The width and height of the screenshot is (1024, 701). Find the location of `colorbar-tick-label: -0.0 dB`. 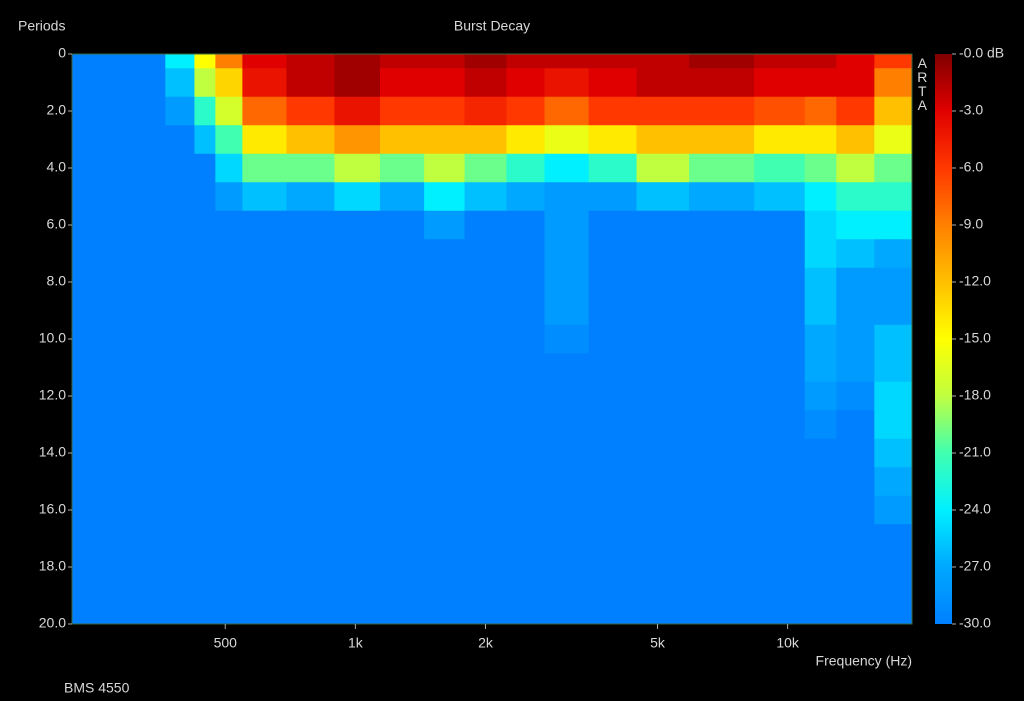

colorbar-tick-label: -0.0 dB is located at coordinates (981, 53).